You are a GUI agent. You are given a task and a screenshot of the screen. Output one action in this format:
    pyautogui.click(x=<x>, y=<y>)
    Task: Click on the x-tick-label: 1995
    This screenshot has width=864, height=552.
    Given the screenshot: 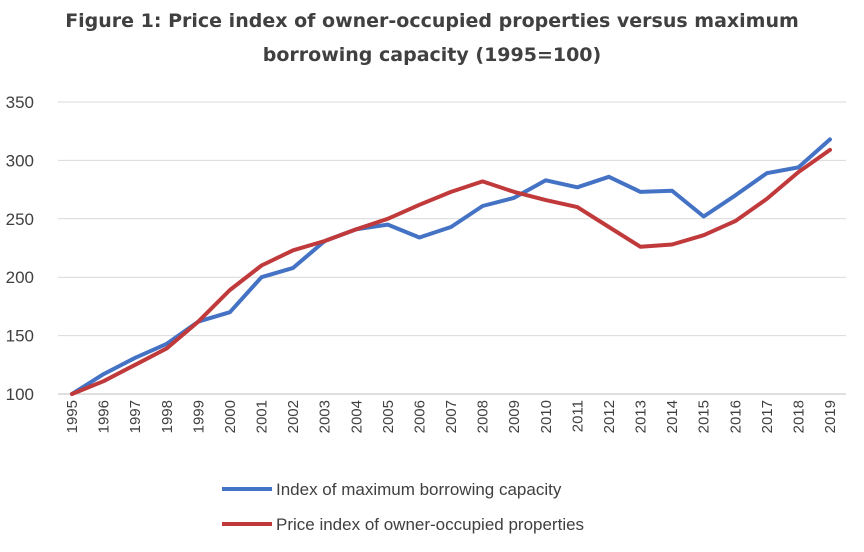 What is the action you would take?
    pyautogui.click(x=72, y=416)
    